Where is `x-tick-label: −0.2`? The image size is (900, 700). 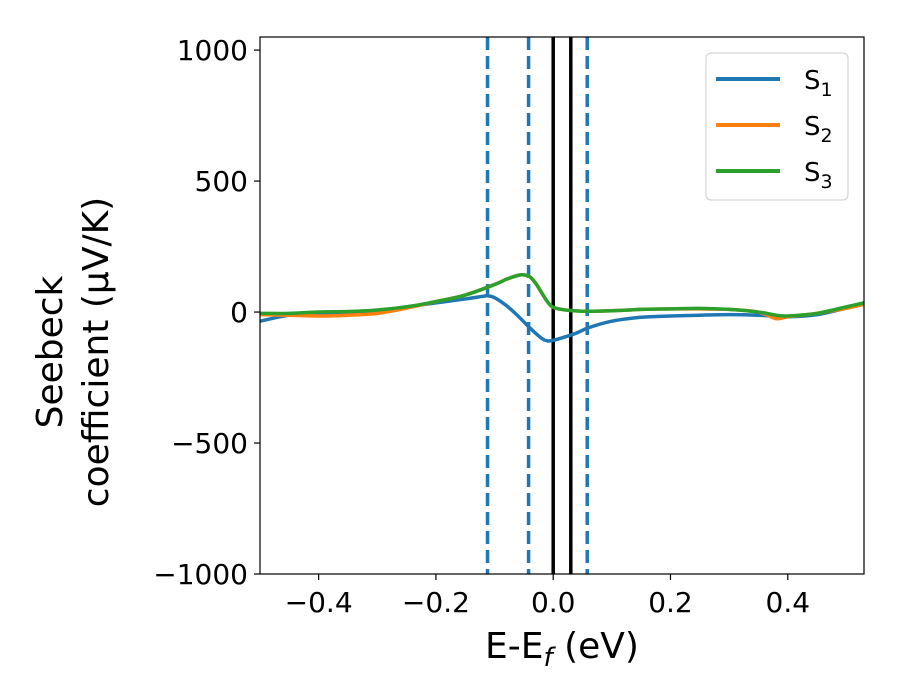
x-tick-label: −0.2 is located at coordinates (436, 602).